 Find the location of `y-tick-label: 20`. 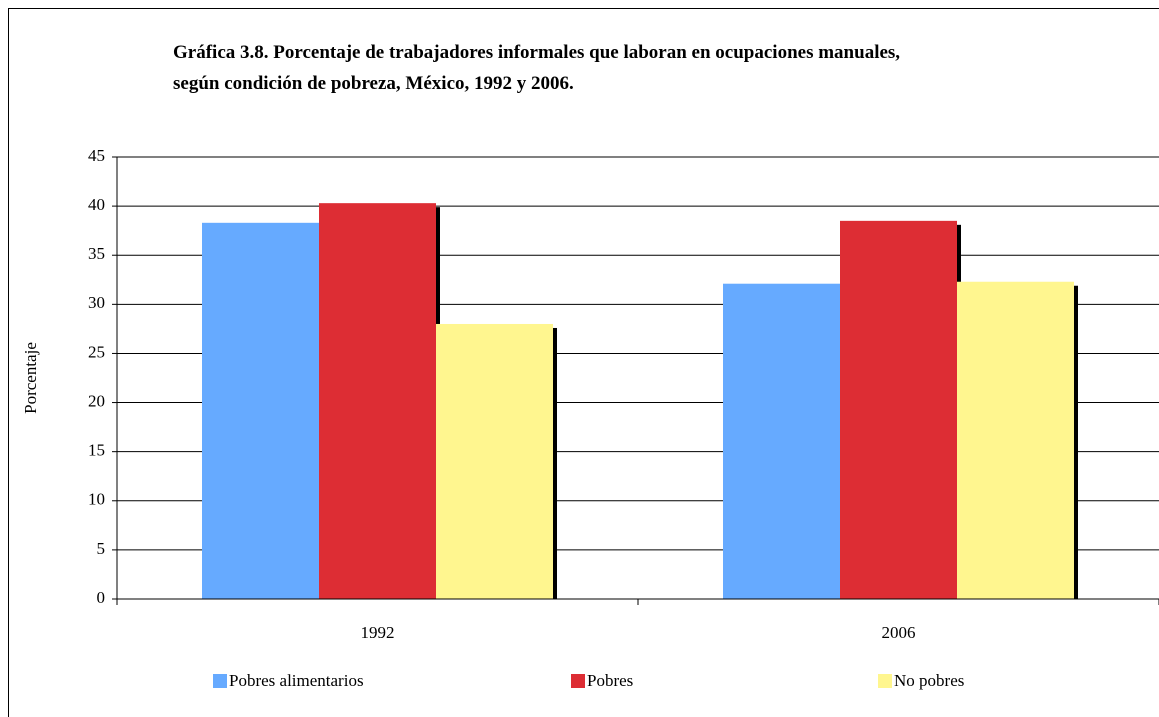

y-tick-label: 20 is located at coordinates (96, 400).